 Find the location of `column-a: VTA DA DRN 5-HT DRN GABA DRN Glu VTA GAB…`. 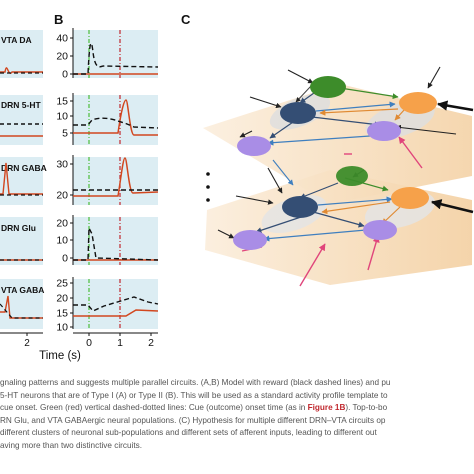

column-a: VTA DA DRN 5-HT DRN GABA DRN Glu VTA GAB… is located at coordinates (23, 189).